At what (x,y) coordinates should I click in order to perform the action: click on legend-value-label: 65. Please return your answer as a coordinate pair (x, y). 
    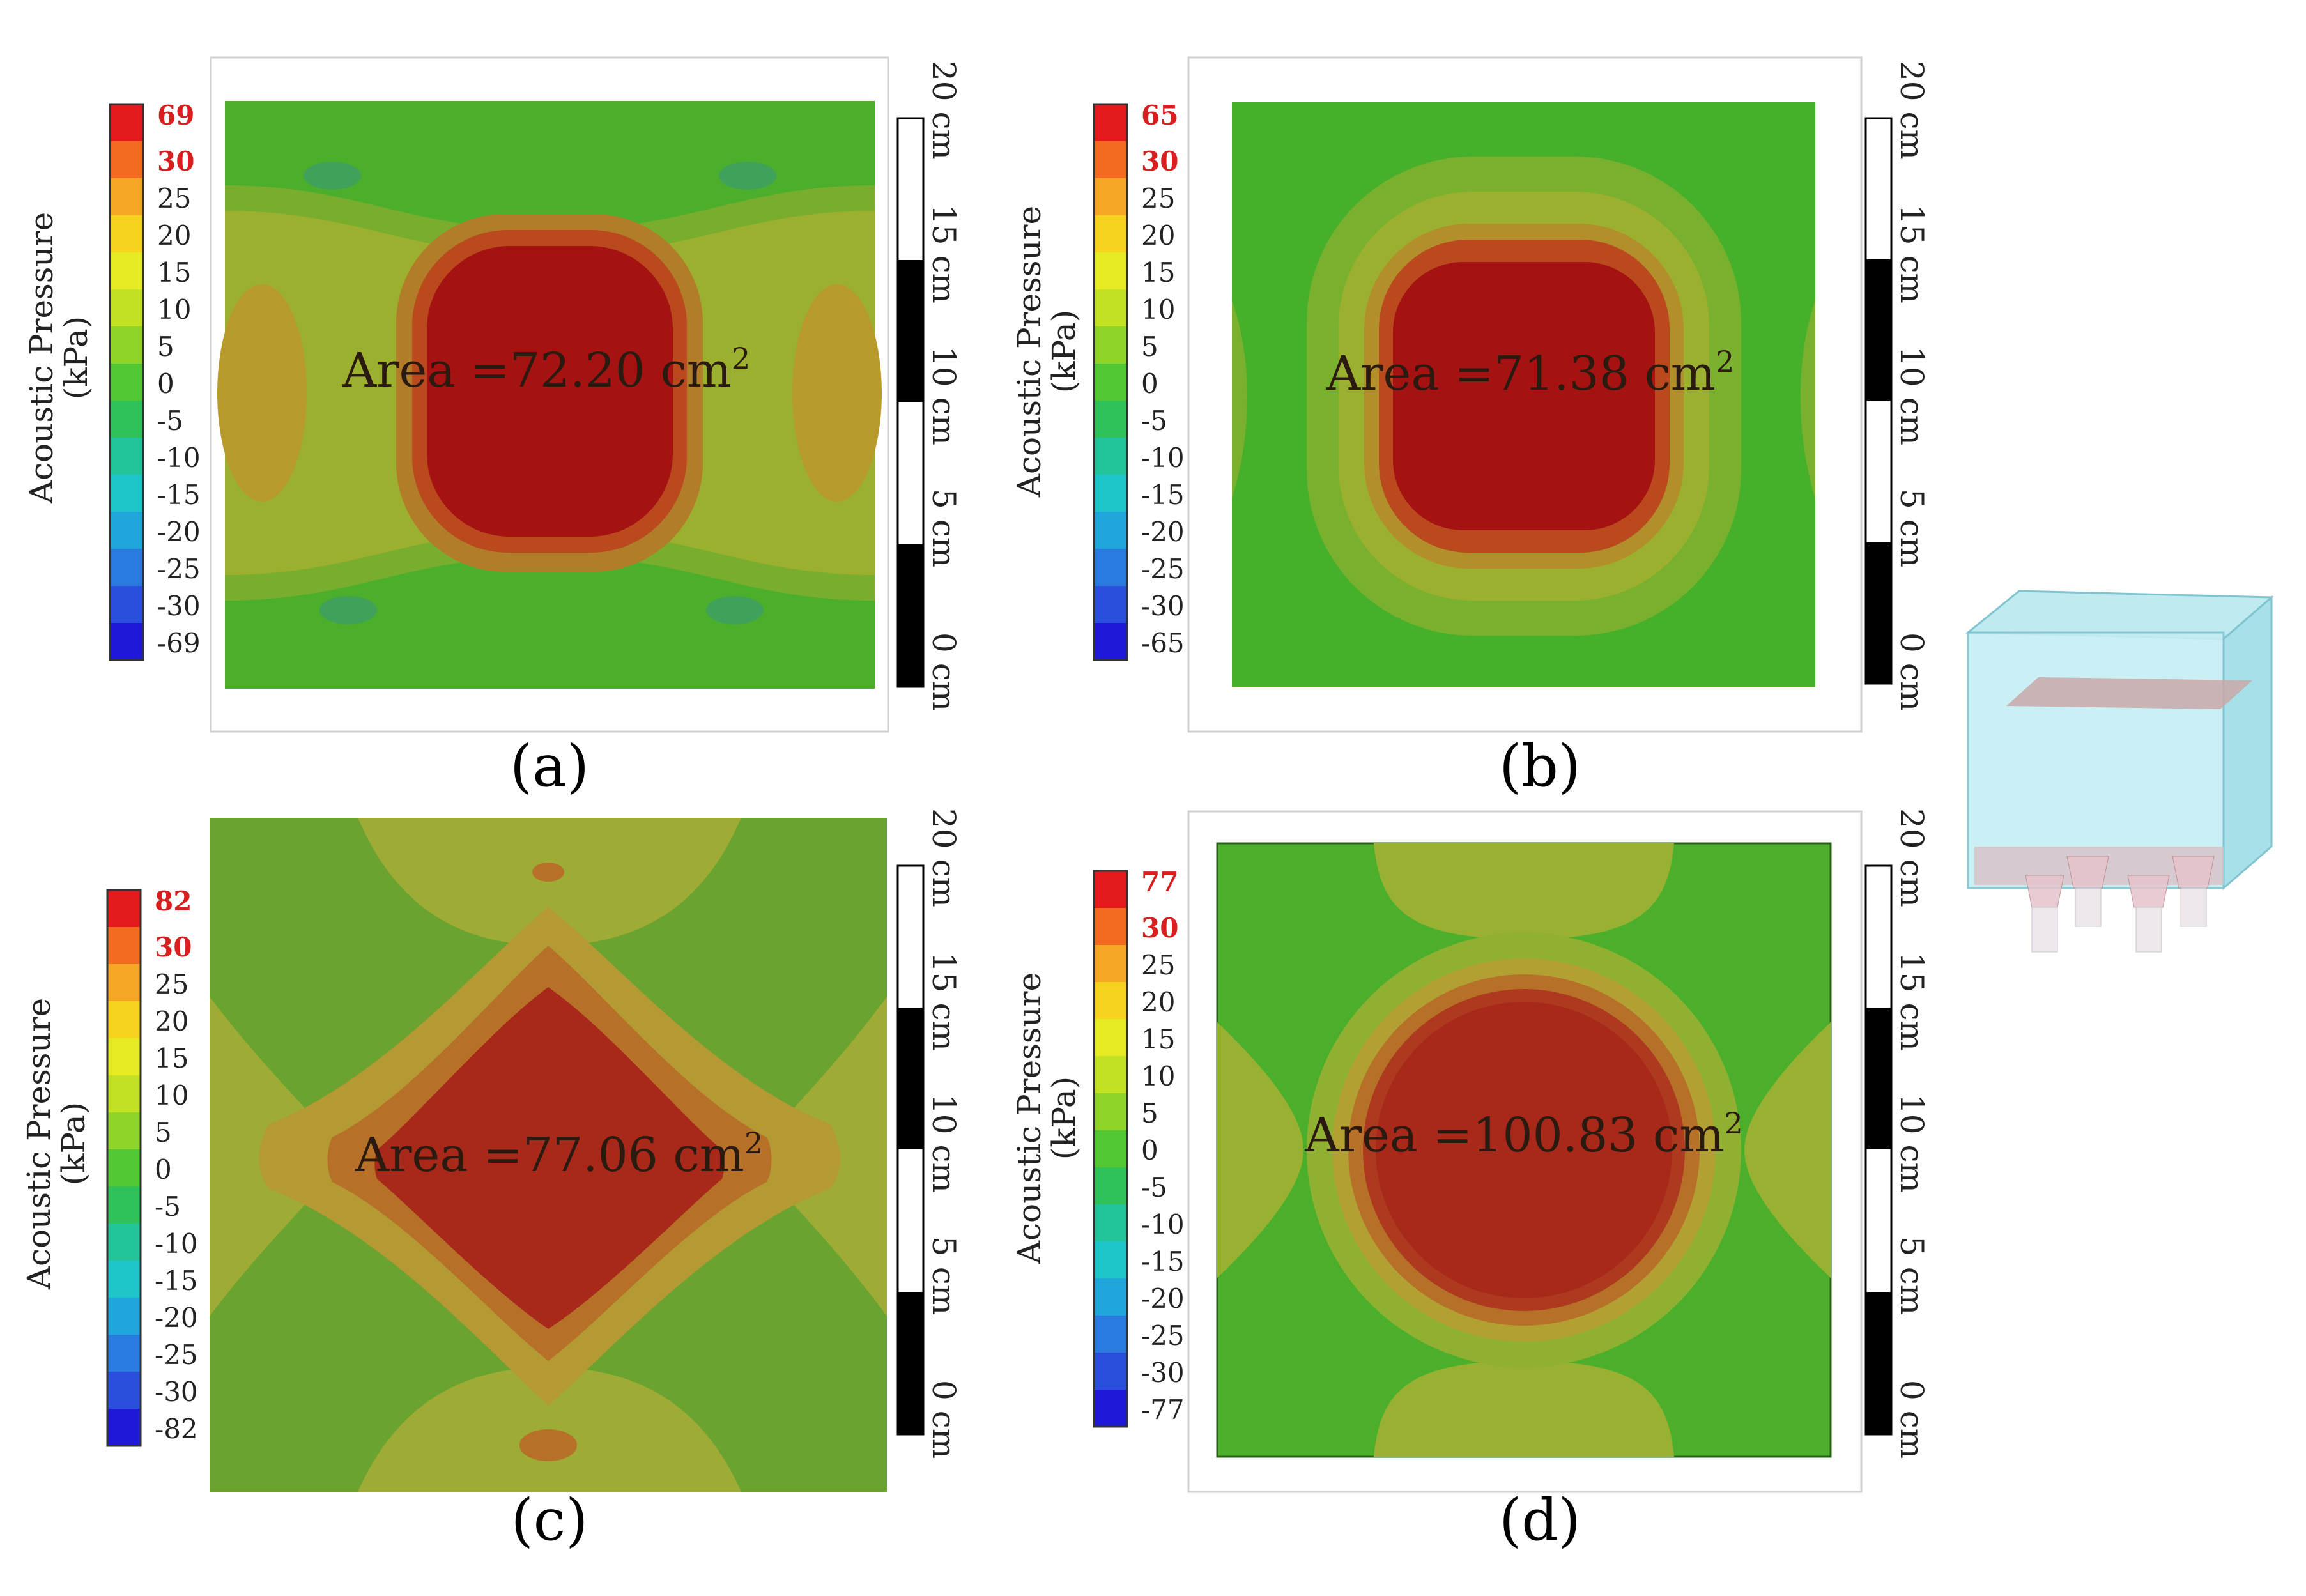
    Looking at the image, I should click on (1159, 116).